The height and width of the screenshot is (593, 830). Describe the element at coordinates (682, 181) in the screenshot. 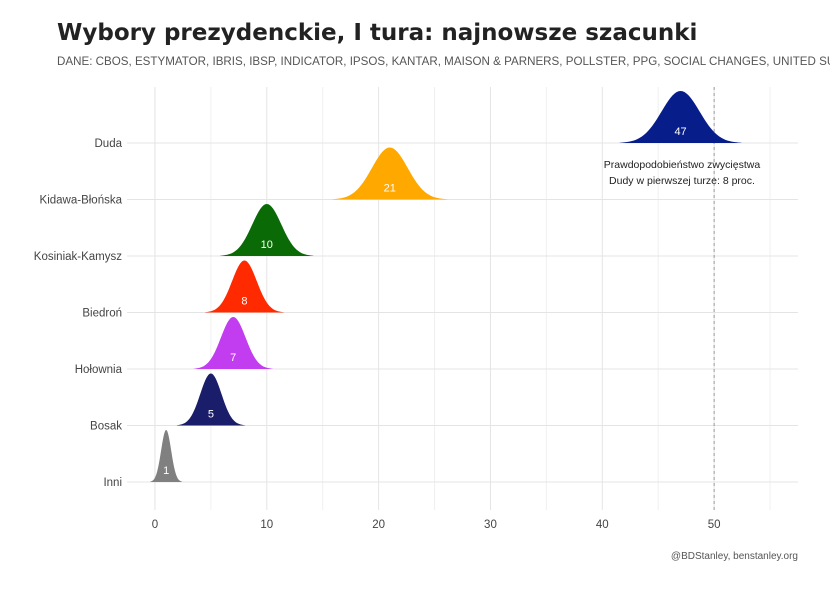

I see `annotation-line: Dudy w pierwszej turze: 8 proc.` at that location.